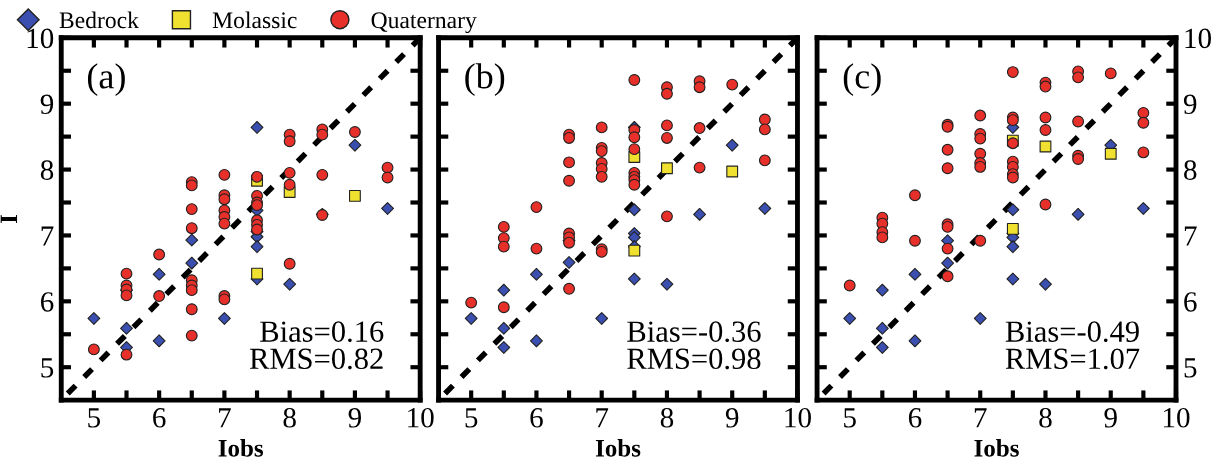  I want to click on annotation: RMS=1.07, so click(1072, 359).